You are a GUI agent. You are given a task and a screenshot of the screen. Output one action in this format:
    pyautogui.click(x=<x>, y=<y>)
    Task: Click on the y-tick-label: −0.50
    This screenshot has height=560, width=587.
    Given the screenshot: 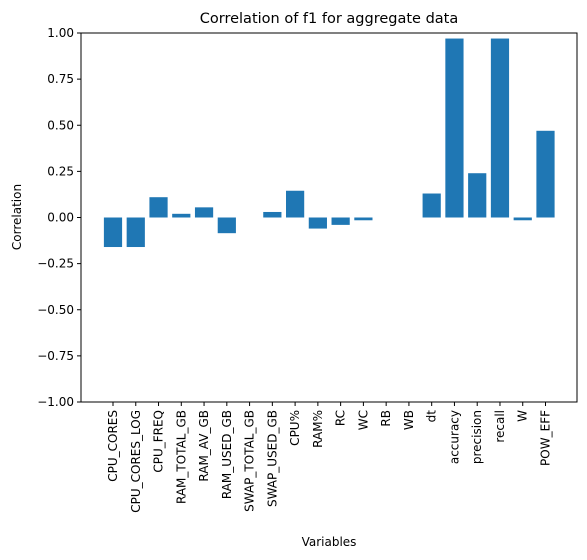 What is the action you would take?
    pyautogui.click(x=55, y=310)
    